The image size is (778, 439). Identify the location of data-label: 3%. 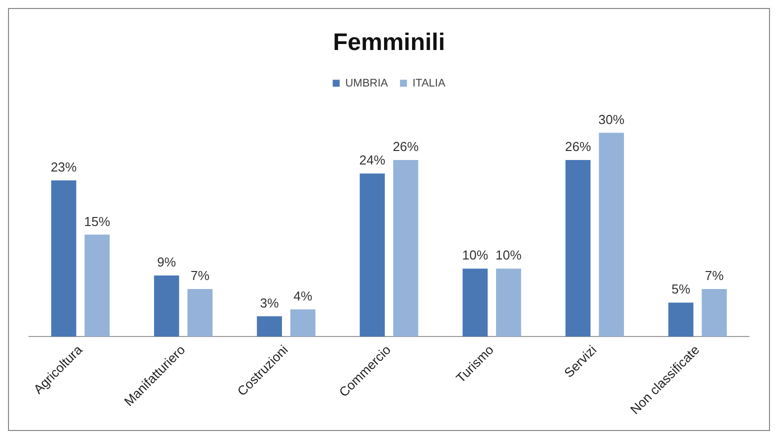
(270, 302).